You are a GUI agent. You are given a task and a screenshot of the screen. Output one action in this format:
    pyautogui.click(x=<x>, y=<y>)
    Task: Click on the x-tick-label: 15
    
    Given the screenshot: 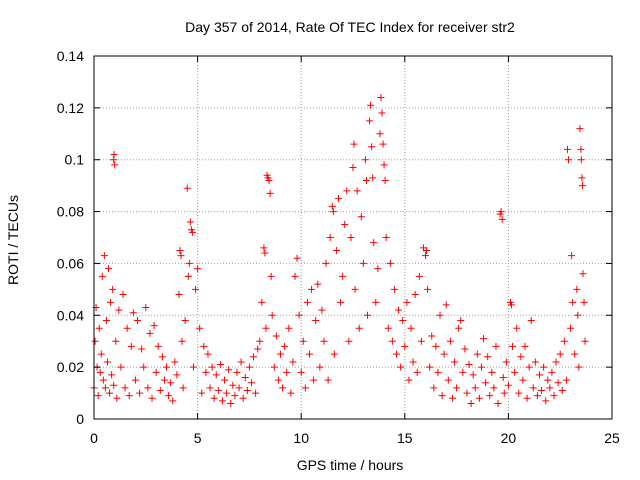 What is the action you would take?
    pyautogui.click(x=405, y=438)
    